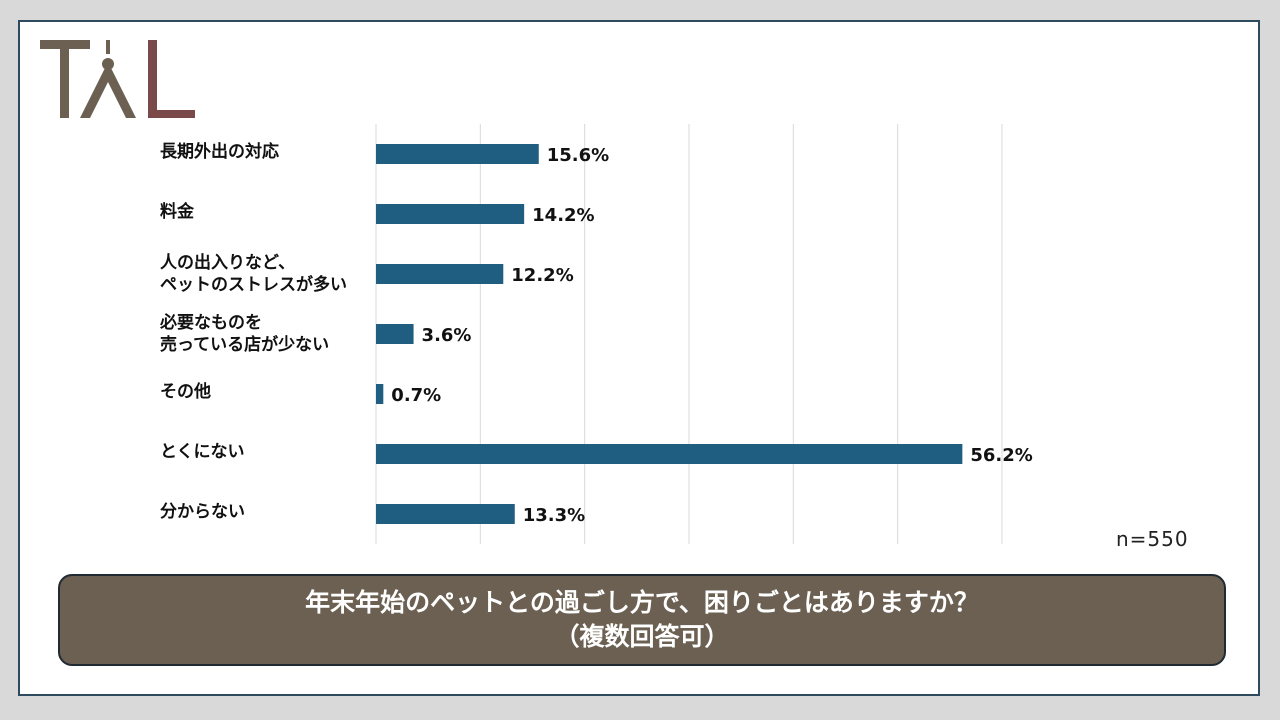 The height and width of the screenshot is (720, 1280). I want to click on category-label-line: その他, so click(185, 392).